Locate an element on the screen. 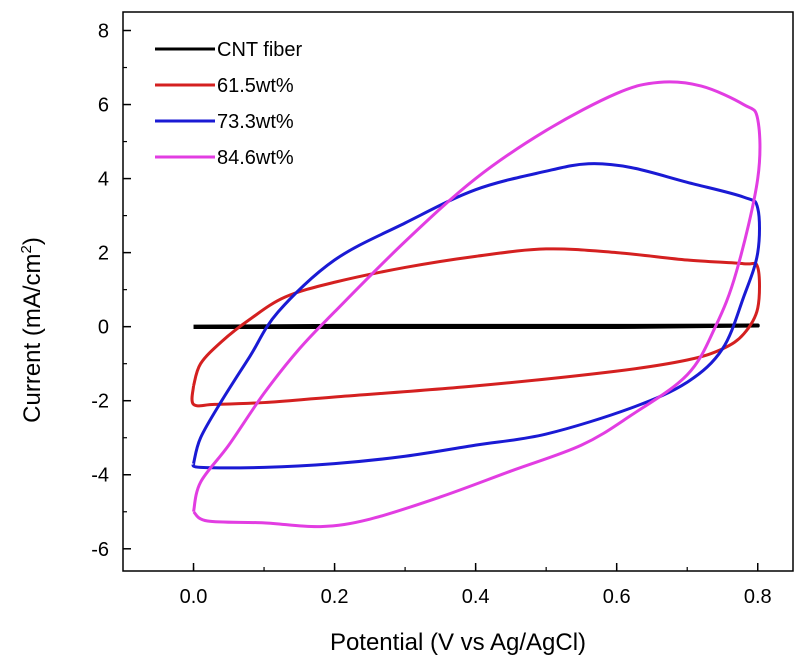 The height and width of the screenshot is (668, 797). legend-label-1: 61.5wt% is located at coordinates (255, 86).